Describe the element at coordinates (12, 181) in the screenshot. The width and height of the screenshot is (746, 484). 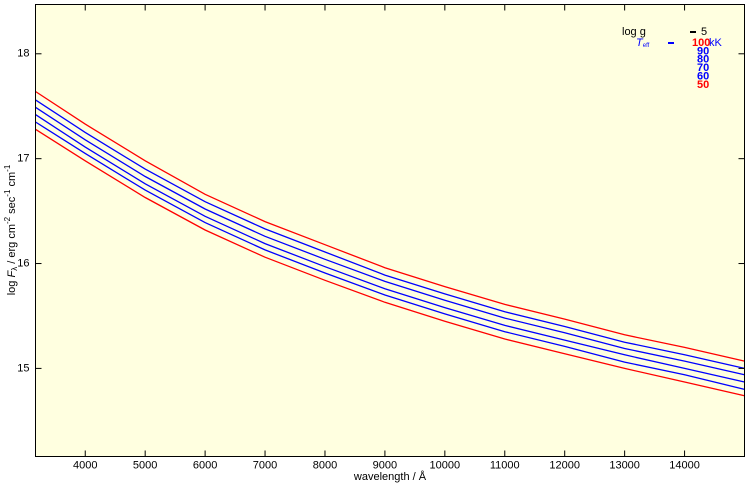
I see `y-label-part: cm` at that location.